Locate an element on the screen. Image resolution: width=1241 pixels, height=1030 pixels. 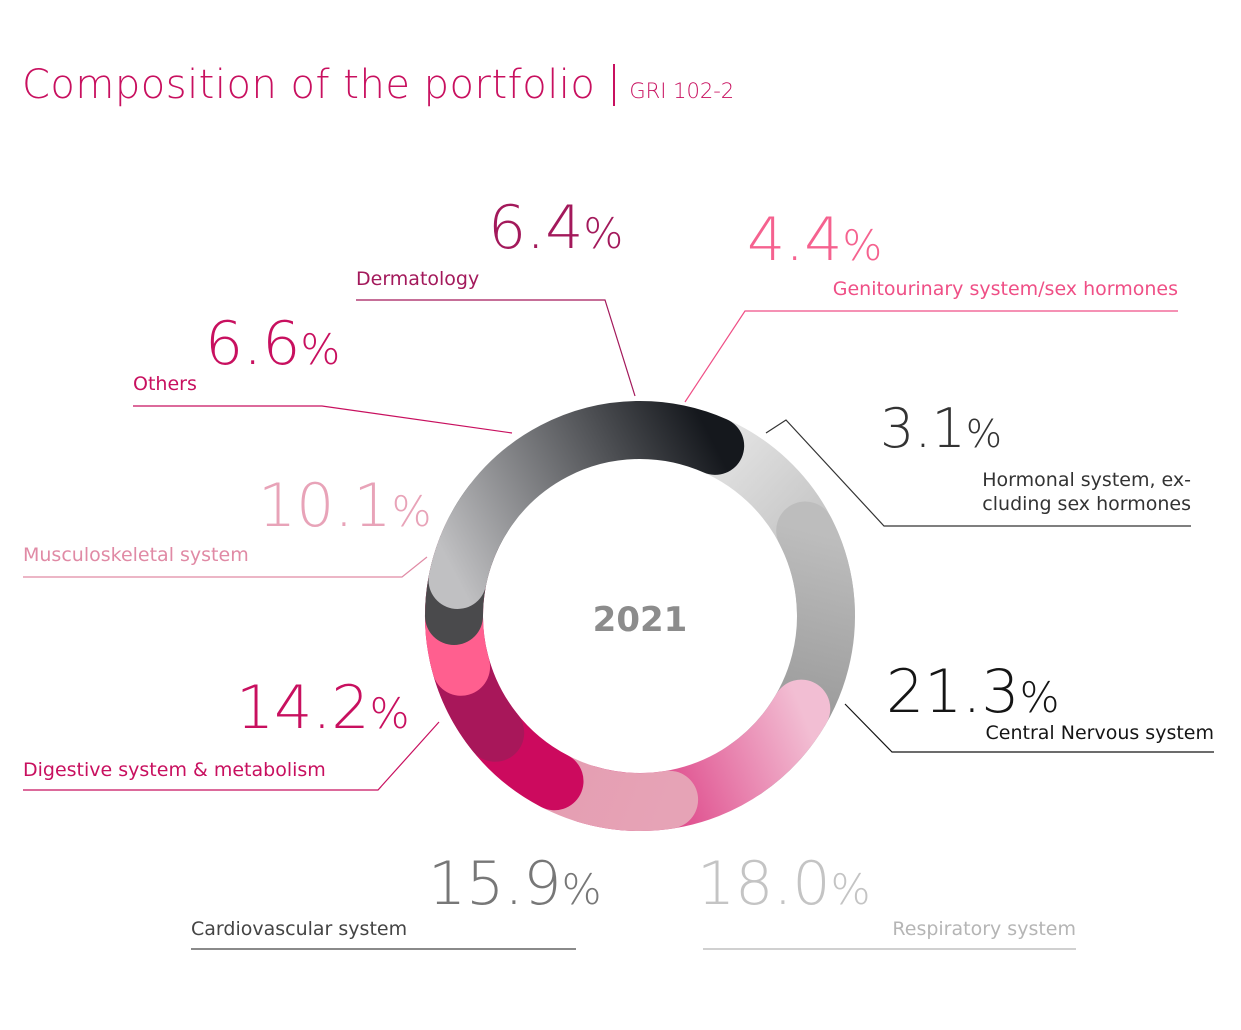
chart-title: Composition of the portfolio is located at coordinates (309, 85).